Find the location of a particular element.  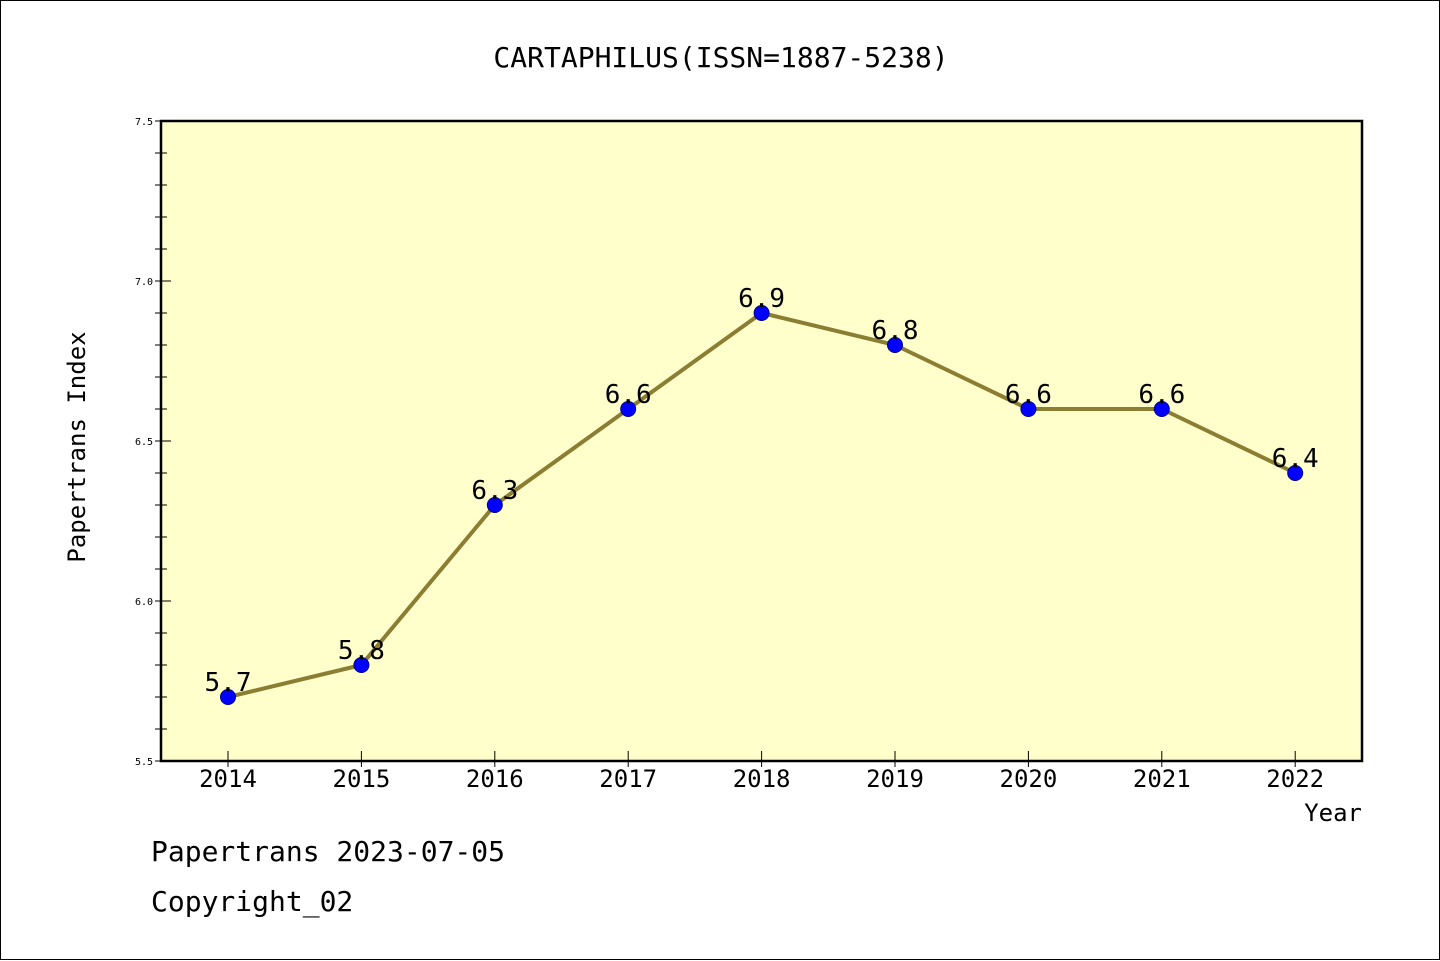

footer-date-line: Papertrans 2023-07-05 is located at coordinates (328, 851).